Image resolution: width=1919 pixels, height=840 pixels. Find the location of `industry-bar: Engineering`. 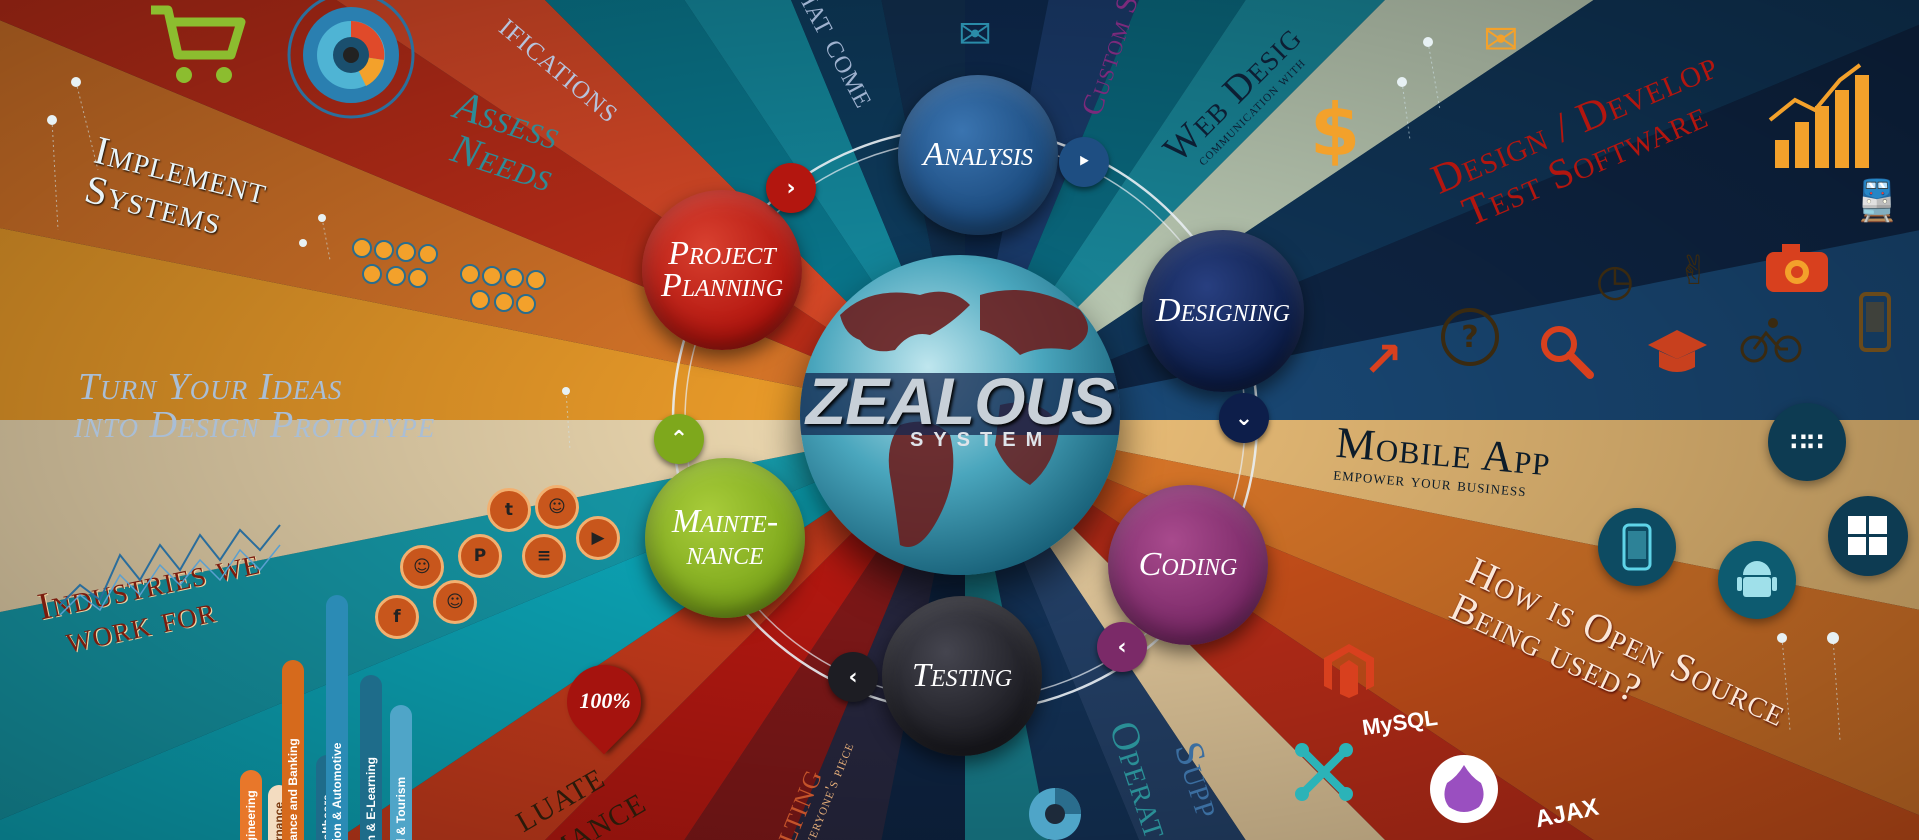

industry-bar: Engineering is located at coordinates (251, 805).